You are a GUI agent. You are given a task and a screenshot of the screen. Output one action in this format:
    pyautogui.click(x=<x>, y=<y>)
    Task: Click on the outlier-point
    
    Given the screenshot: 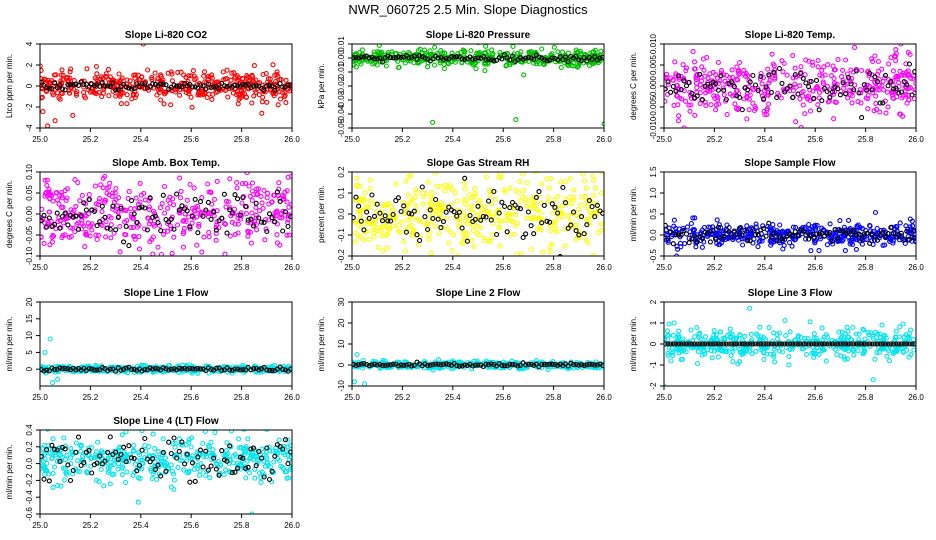 What is the action you would take?
    pyautogui.click(x=684, y=126)
    